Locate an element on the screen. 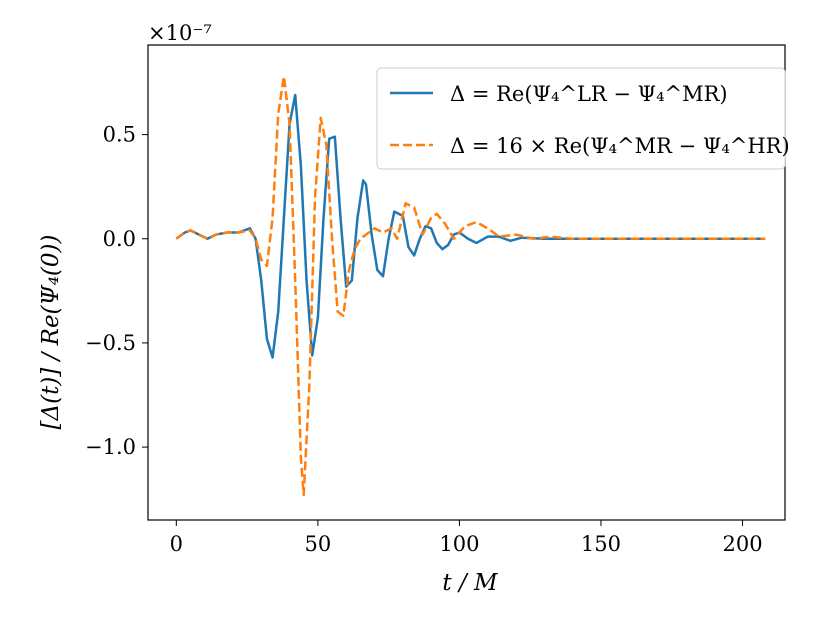  x-axis: 0 50 100 150 200 is located at coordinates (466, 538).